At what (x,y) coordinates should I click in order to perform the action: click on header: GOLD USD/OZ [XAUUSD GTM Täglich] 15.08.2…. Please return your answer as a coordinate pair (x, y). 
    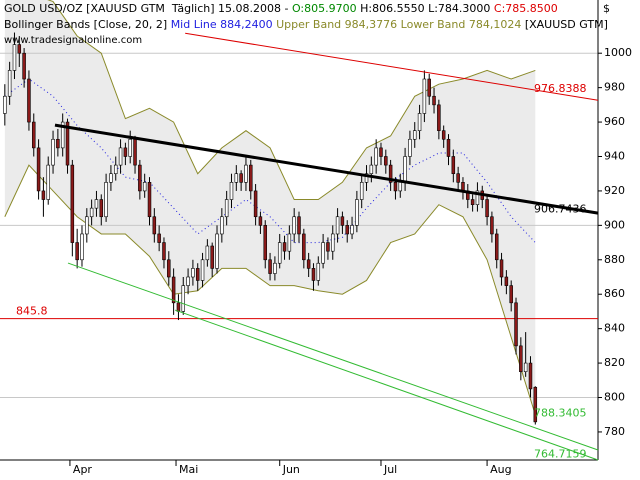
    Looking at the image, I should click on (306, 25).